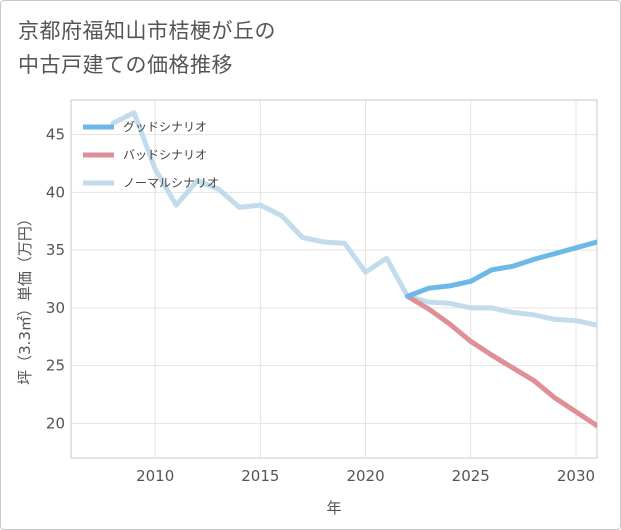  Describe the element at coordinates (171, 183) in the screenshot. I see `legend-label: ノーマルシナリオ` at that location.